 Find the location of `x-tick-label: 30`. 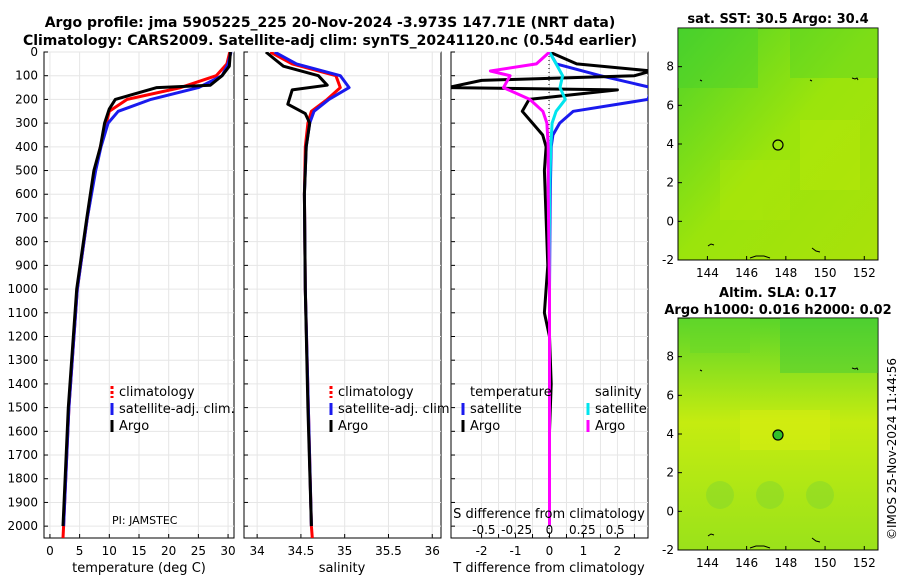

x-tick-label: 30 is located at coordinates (227, 551).